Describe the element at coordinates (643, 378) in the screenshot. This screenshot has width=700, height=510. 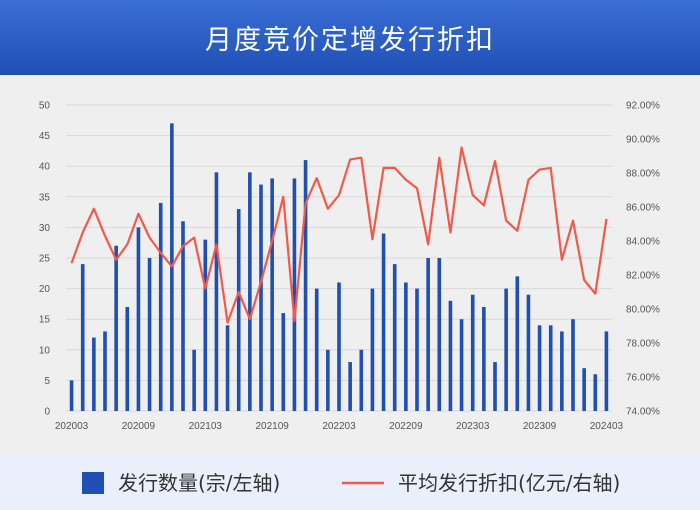
I see `right-axis-tick-label: 76.00%` at that location.